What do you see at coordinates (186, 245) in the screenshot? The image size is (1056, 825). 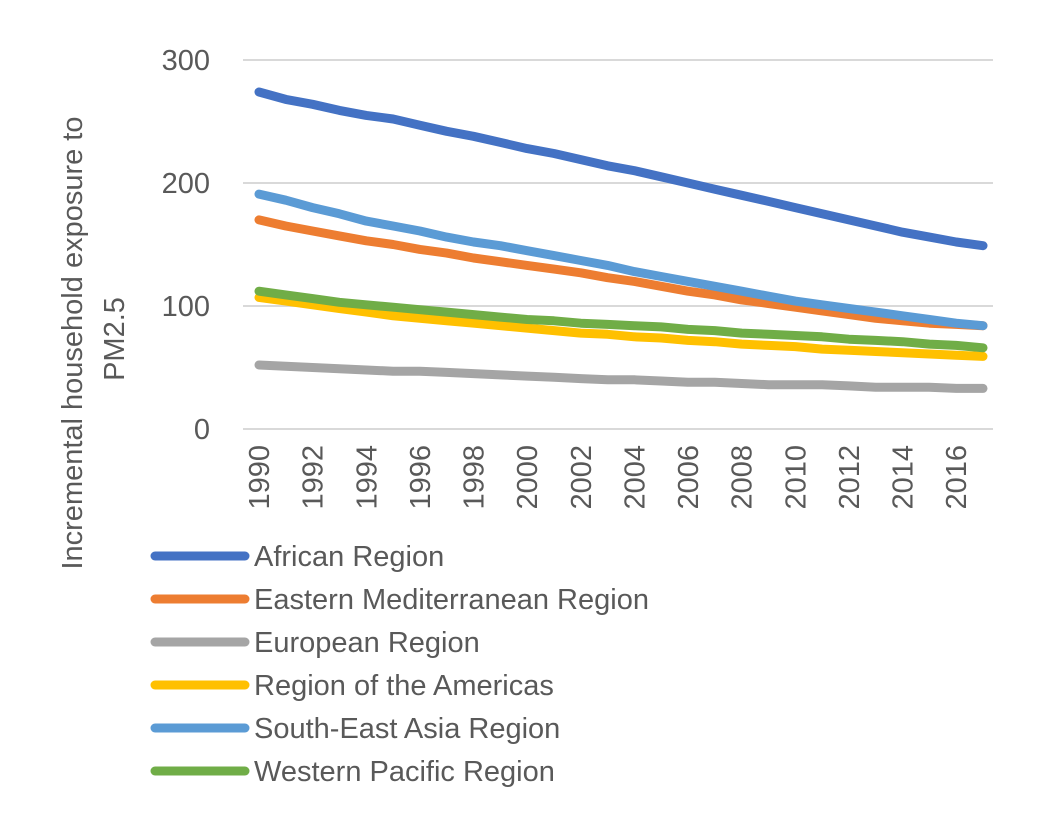 I see `y-axis-ticks: 0 100 200 300` at bounding box center [186, 245].